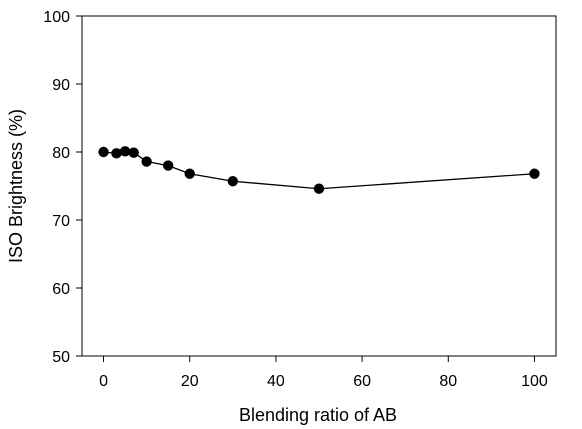 The height and width of the screenshot is (429, 582). What do you see at coordinates (103, 381) in the screenshot?
I see `x-tick-label: 0` at bounding box center [103, 381].